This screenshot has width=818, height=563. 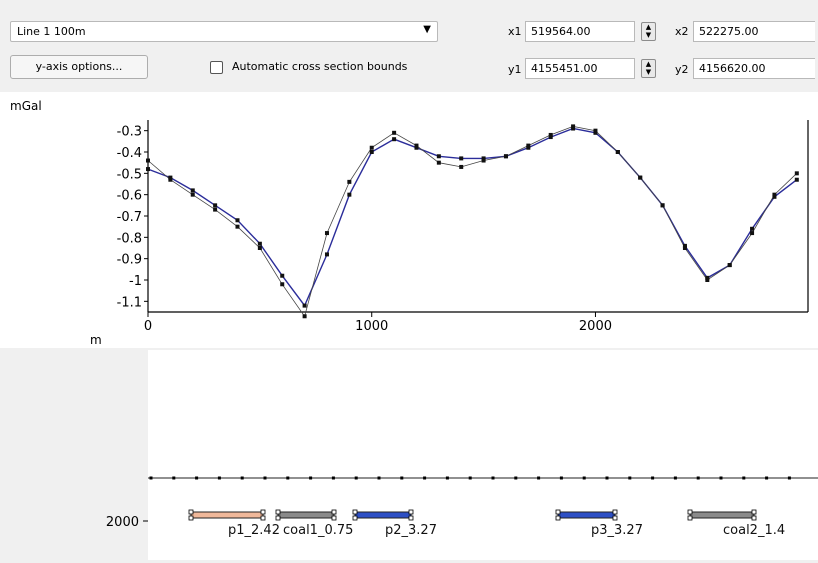 I want to click on y-tick-label: -0.8, so click(x=129, y=238).